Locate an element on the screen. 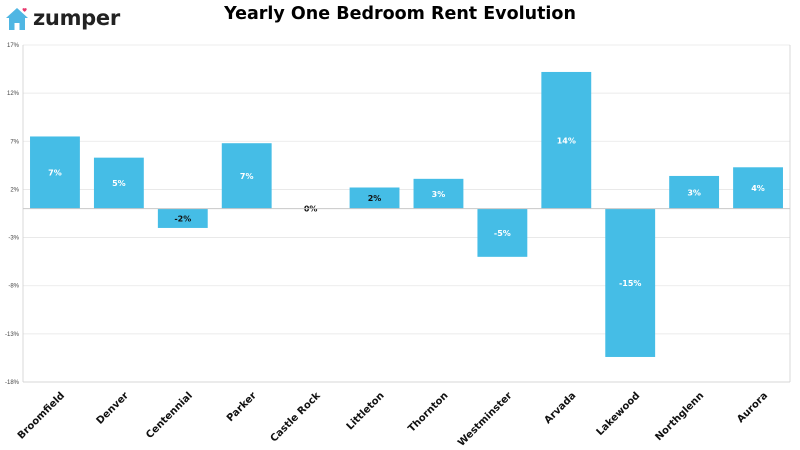 Image resolution: width=800 pixels, height=450 pixels. y-tick-label: -13% is located at coordinates (12, 335).